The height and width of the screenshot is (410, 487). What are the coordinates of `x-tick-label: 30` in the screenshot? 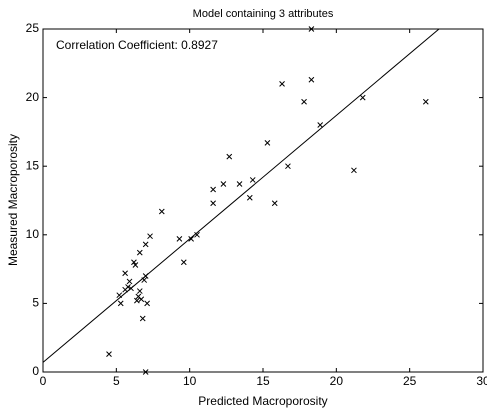 It's located at (481, 381).